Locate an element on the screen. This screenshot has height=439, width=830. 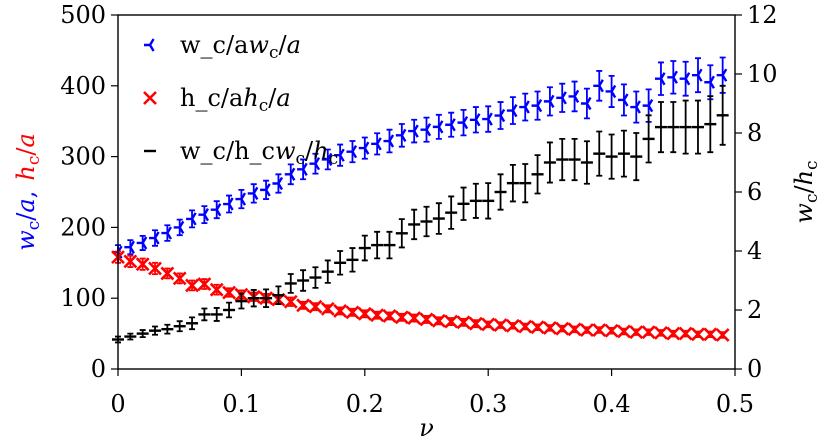
x-tick-label: 0.2 is located at coordinates (365, 404).